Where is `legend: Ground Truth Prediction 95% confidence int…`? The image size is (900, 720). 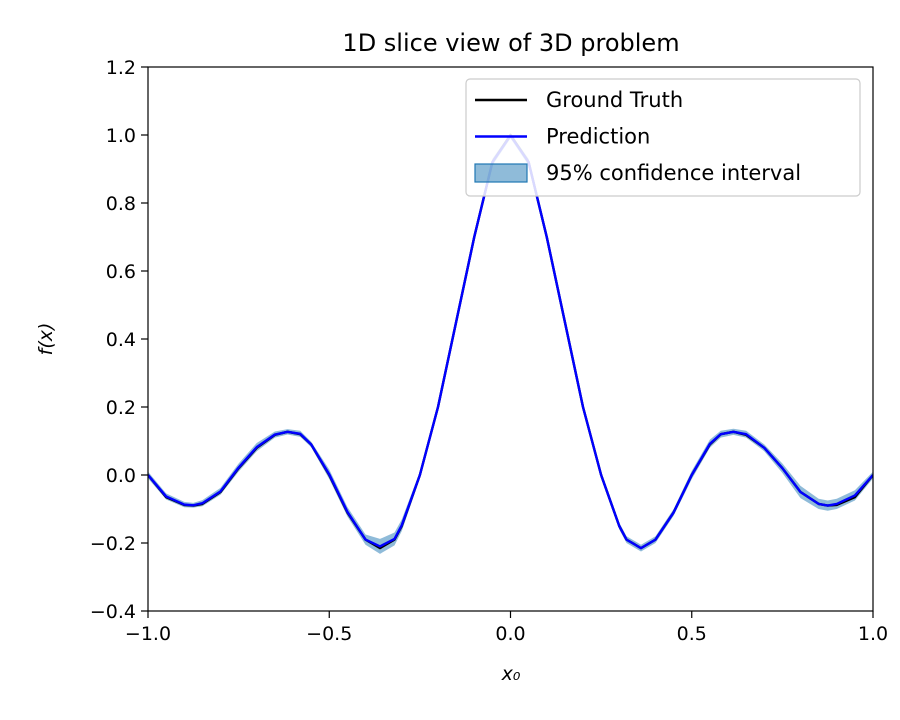 legend: Ground Truth Prediction 95% confidence int… is located at coordinates (663, 137).